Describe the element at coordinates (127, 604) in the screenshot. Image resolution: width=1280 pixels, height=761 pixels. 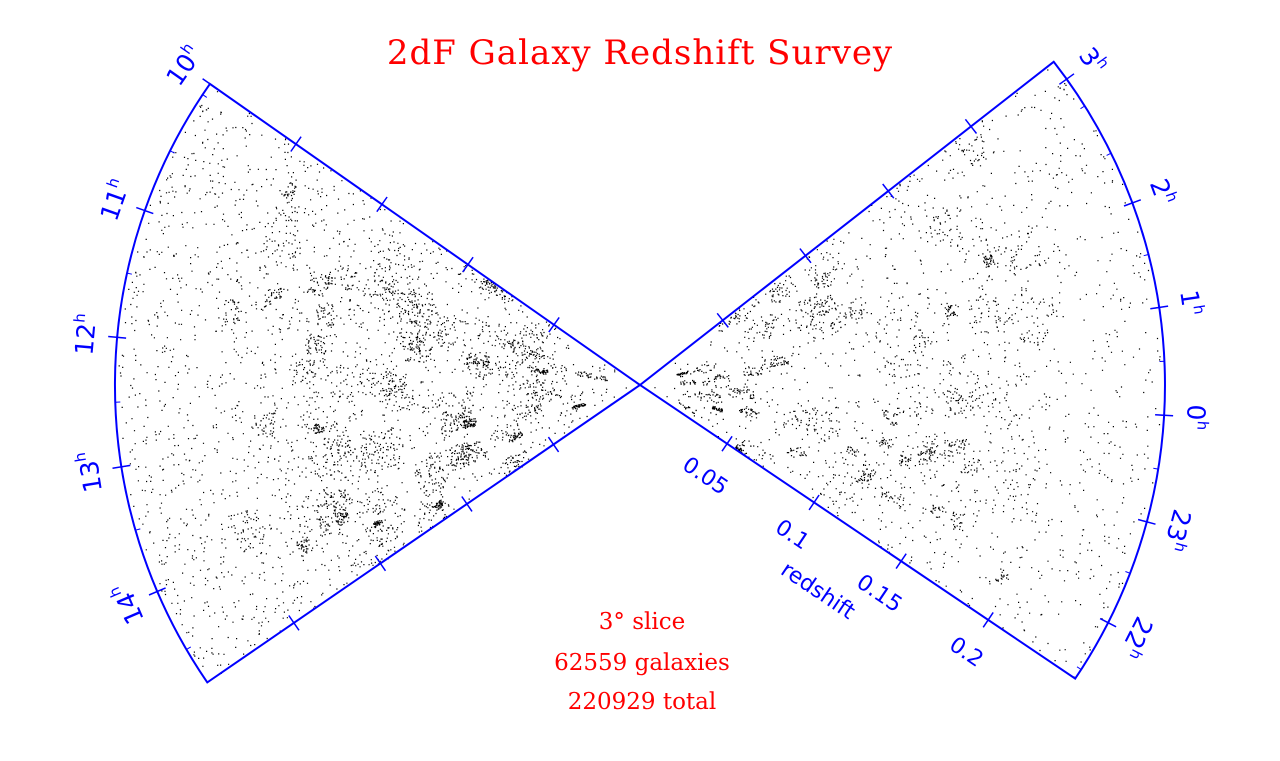
I see `ra-hour-label-north-4: 14h` at that location.